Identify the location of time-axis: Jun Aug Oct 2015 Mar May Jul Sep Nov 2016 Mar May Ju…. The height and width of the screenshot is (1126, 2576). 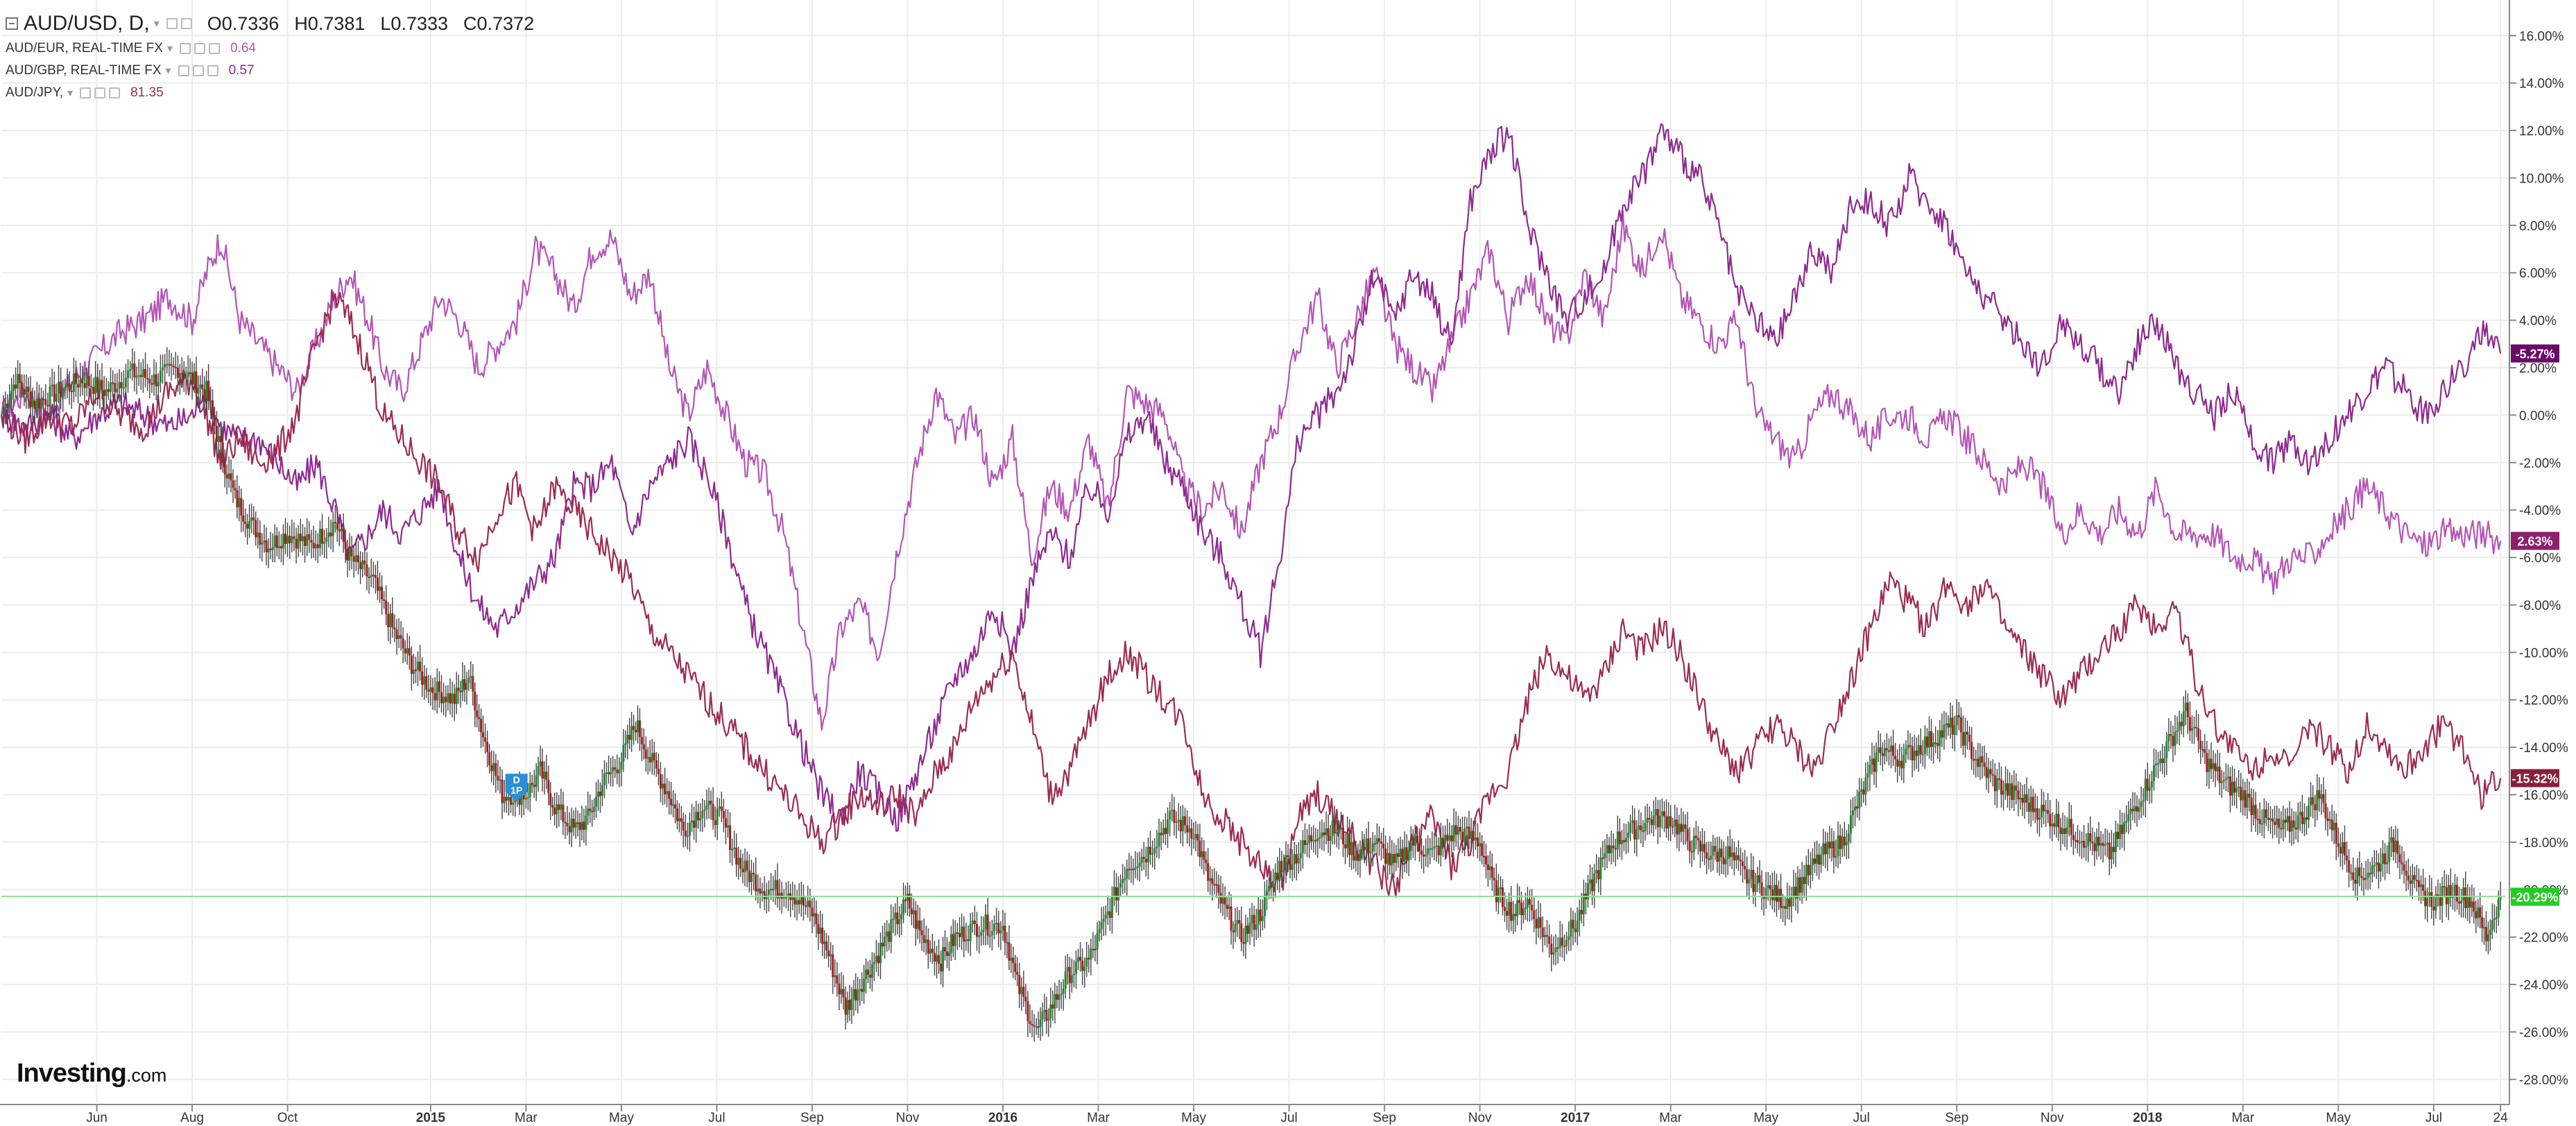
(1297, 1114).